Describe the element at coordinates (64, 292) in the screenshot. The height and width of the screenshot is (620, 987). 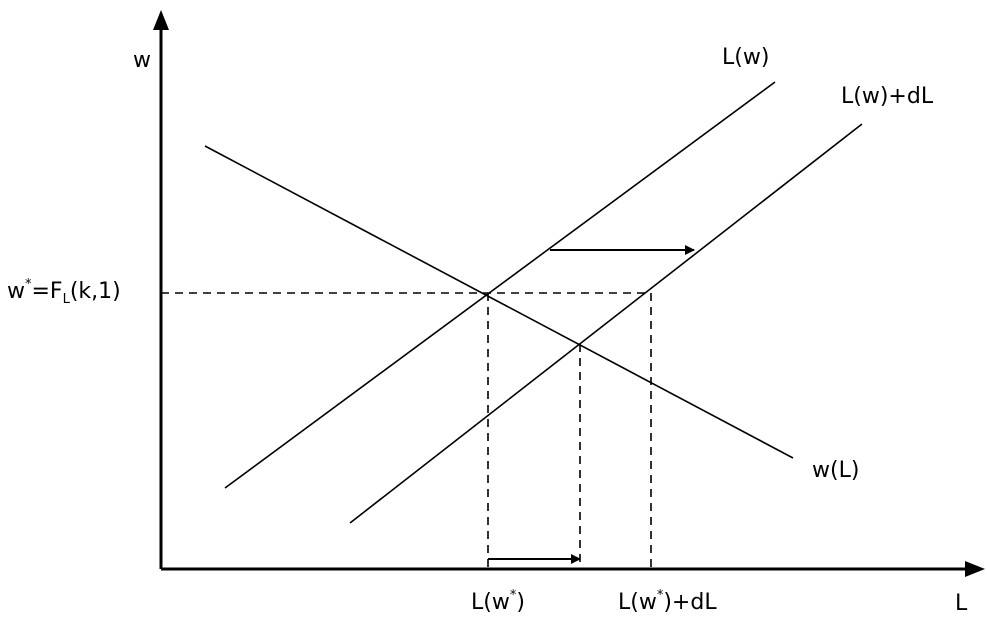
I see `equilibrium-wage-label: w*=FL(k,1)` at that location.